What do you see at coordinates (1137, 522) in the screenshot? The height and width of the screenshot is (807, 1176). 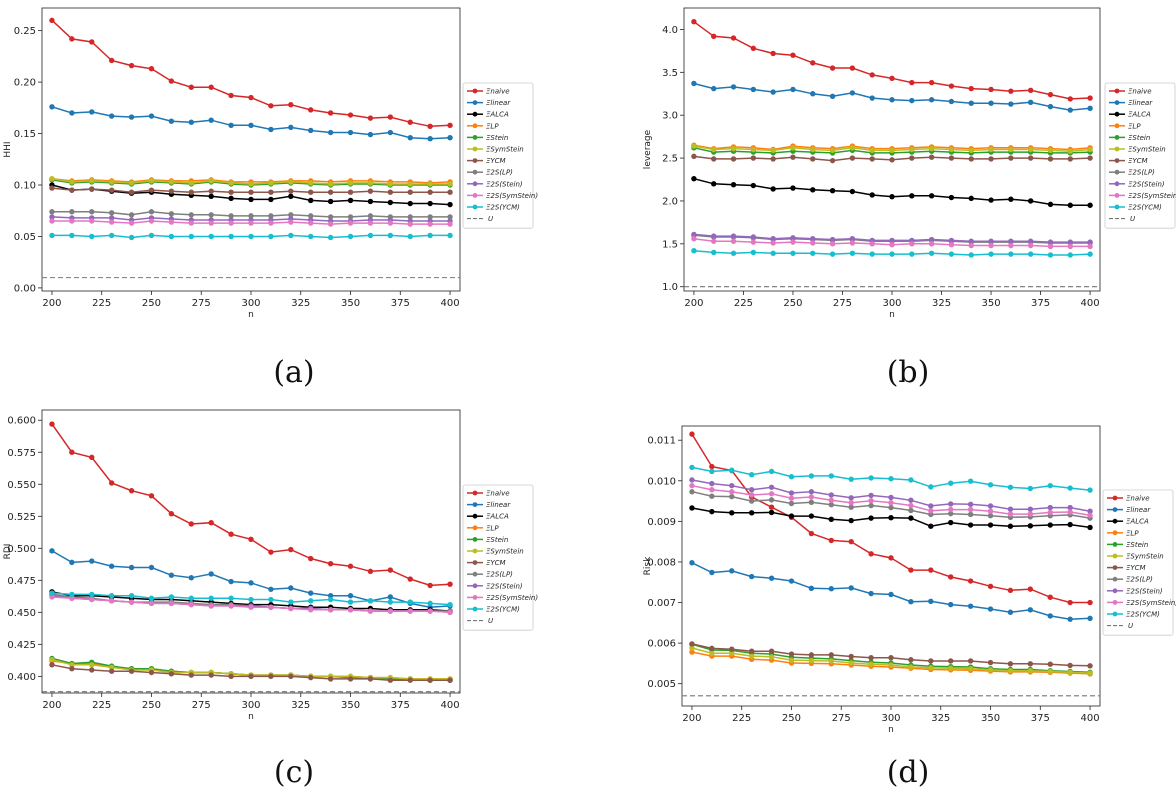 I see `legend-label: ΞALCA` at bounding box center [1137, 522].